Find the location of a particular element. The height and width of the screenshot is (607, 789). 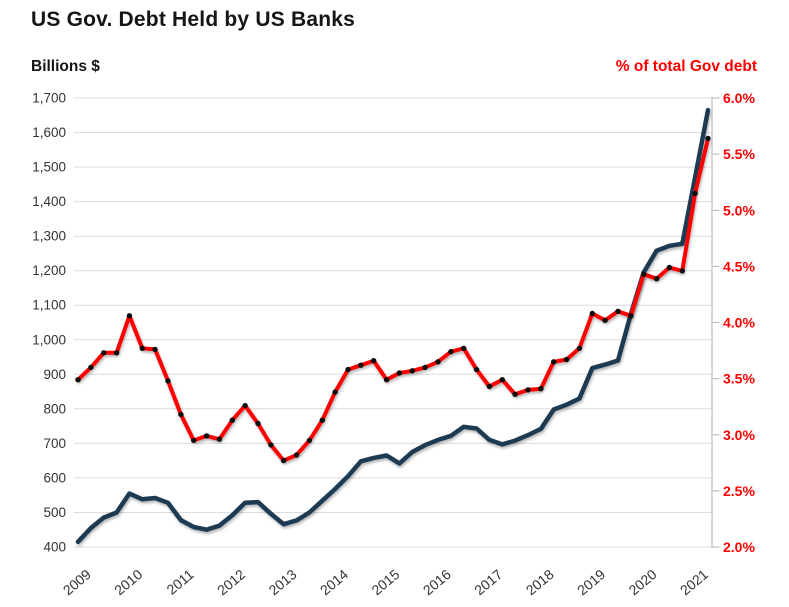

left-axis-tick-label: 500 is located at coordinates (54, 512).